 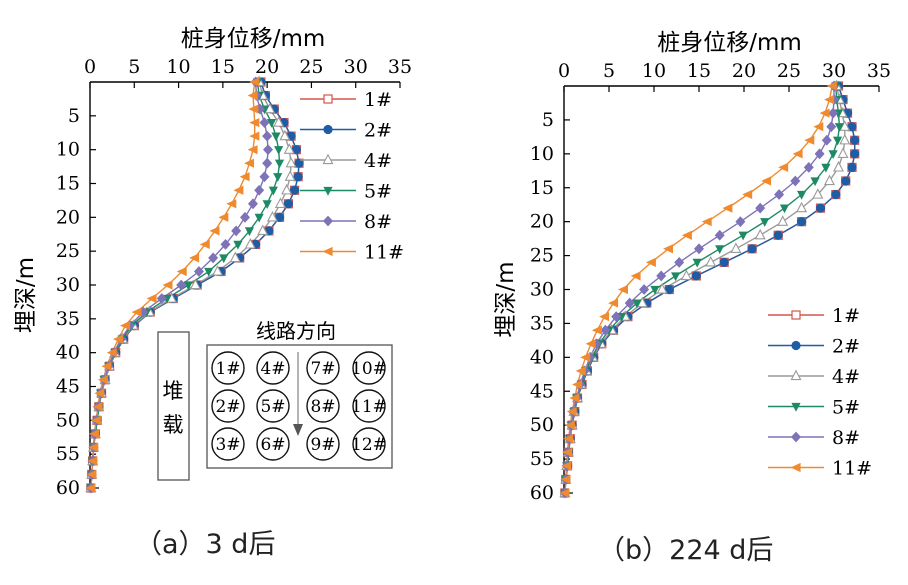 What do you see at coordinates (227, 445) in the screenshot?
I see `charta-pile-3-label: 3#` at bounding box center [227, 445].